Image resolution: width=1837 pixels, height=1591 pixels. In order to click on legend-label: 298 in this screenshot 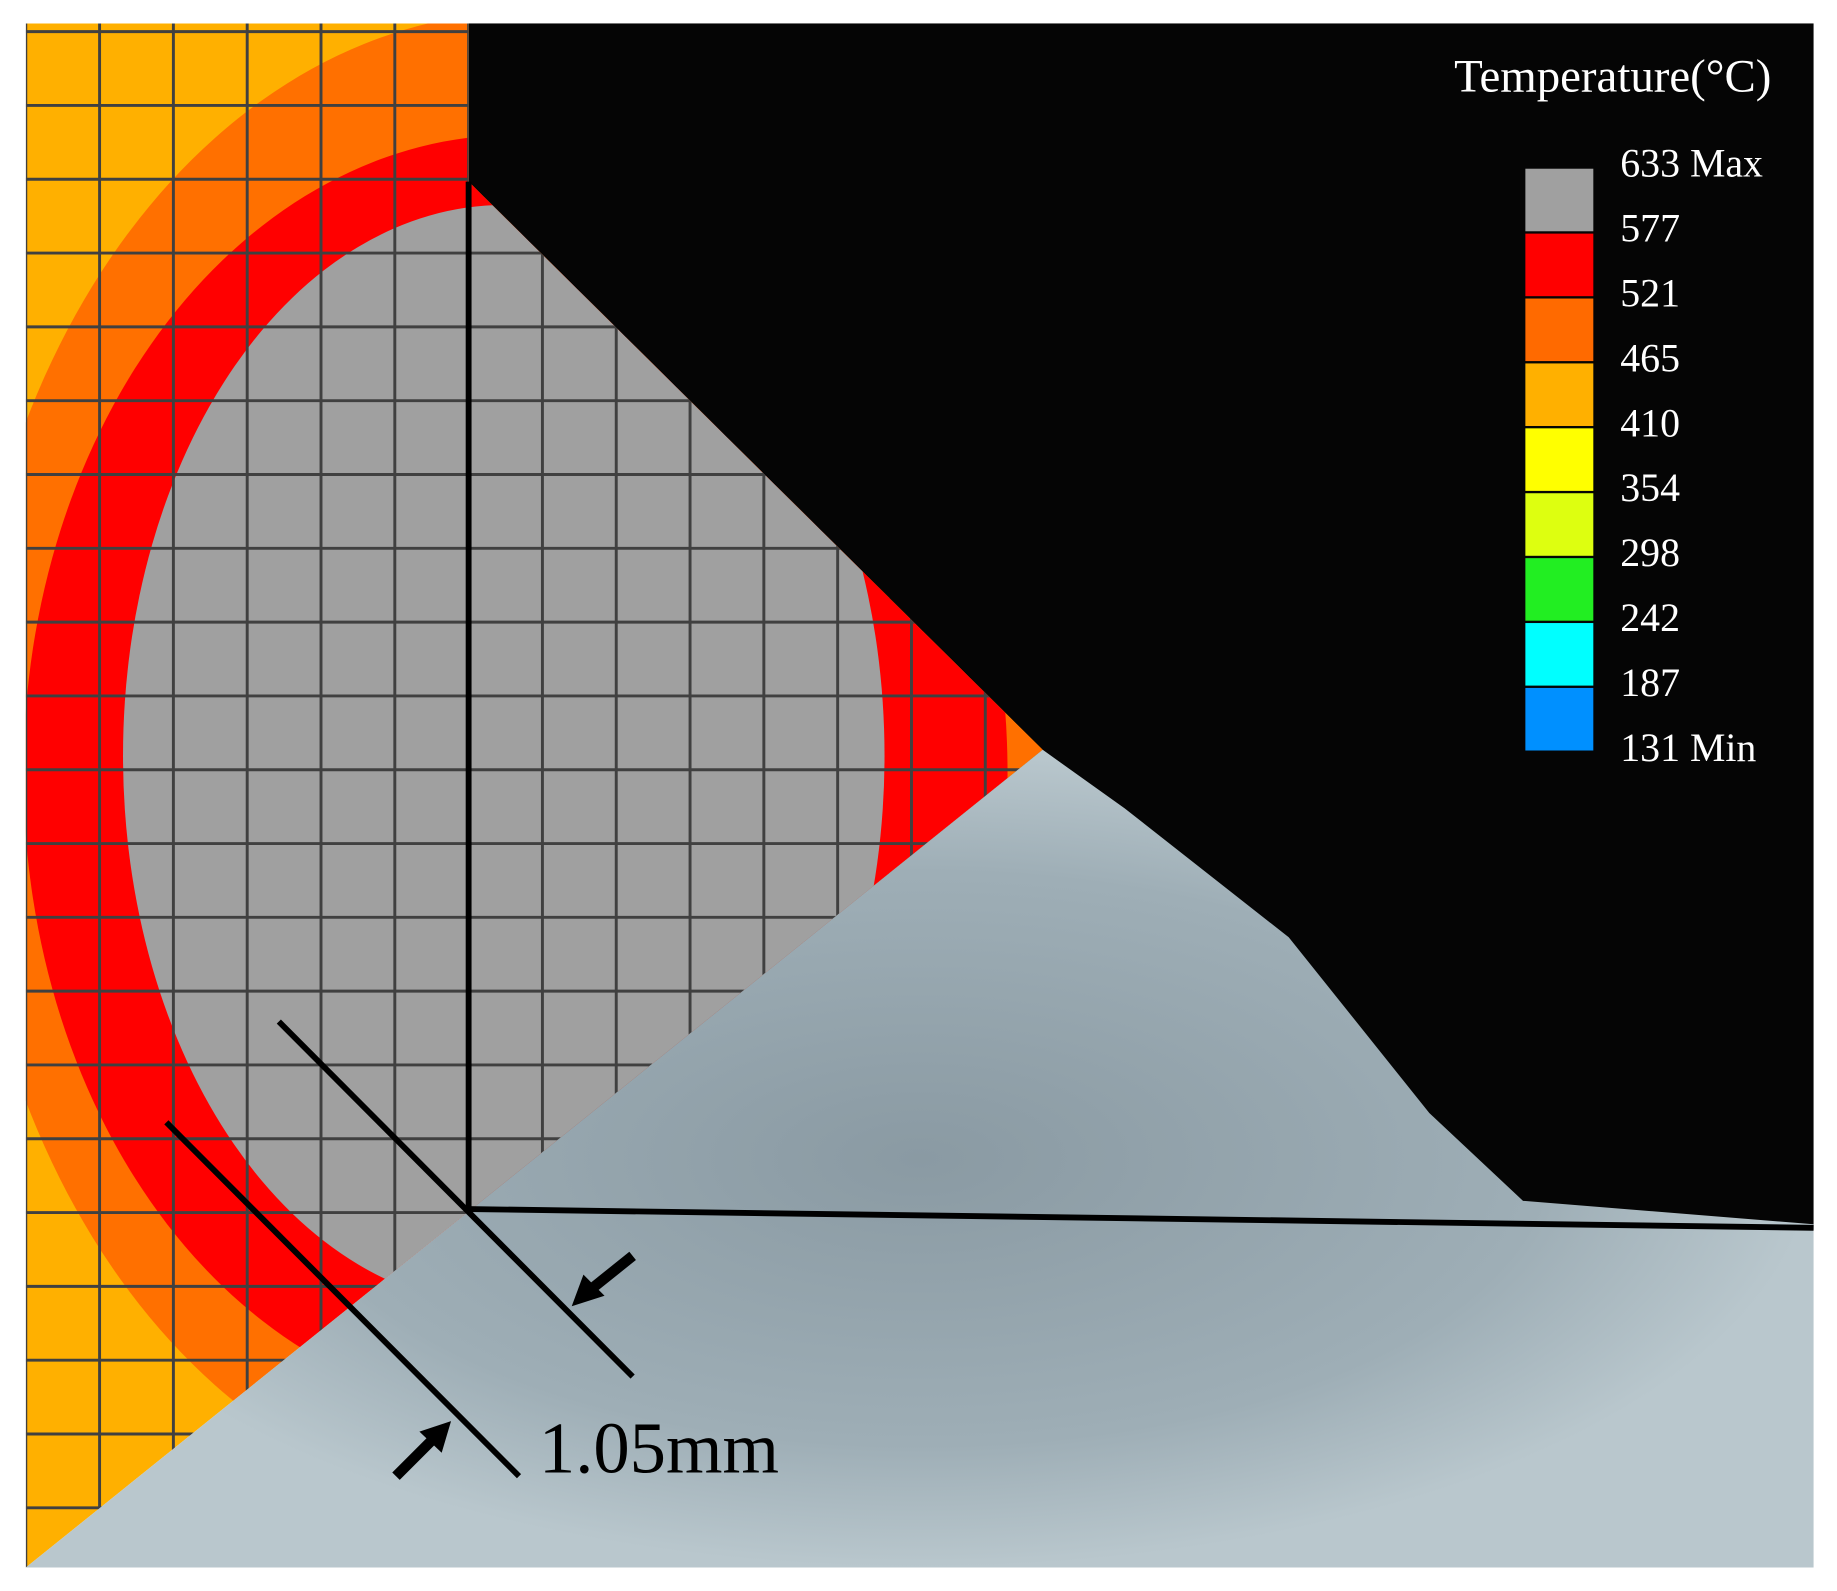, I will do `click(1650, 553)`.